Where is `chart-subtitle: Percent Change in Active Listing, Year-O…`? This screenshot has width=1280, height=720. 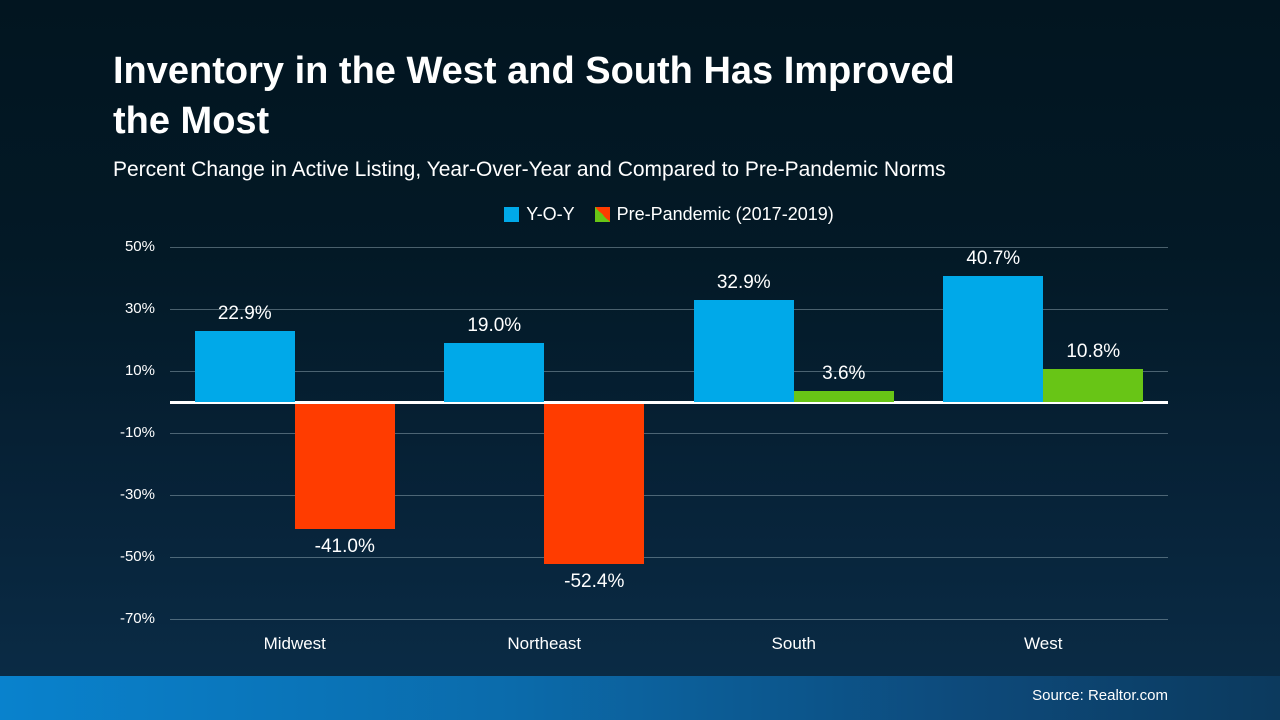 chart-subtitle: Percent Change in Active Listing, Year-O… is located at coordinates (529, 169).